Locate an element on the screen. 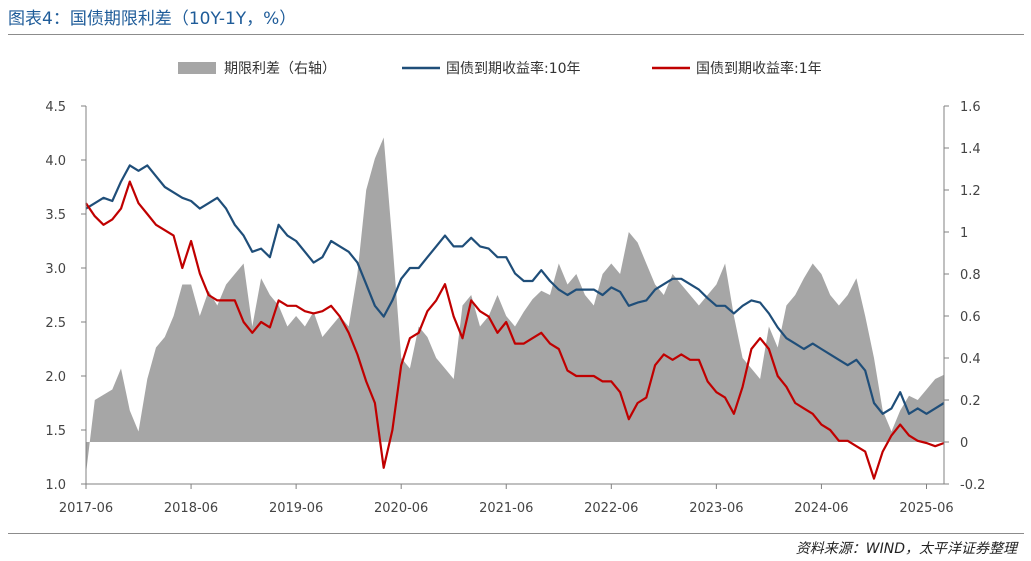  y-left-tick-label: 3.0 is located at coordinates (55, 269).